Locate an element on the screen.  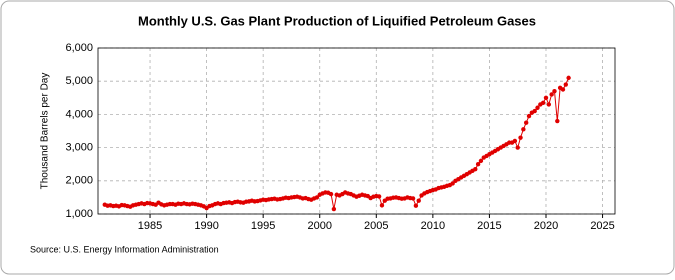
y-tick-label: 3,000 is located at coordinates (79, 148).